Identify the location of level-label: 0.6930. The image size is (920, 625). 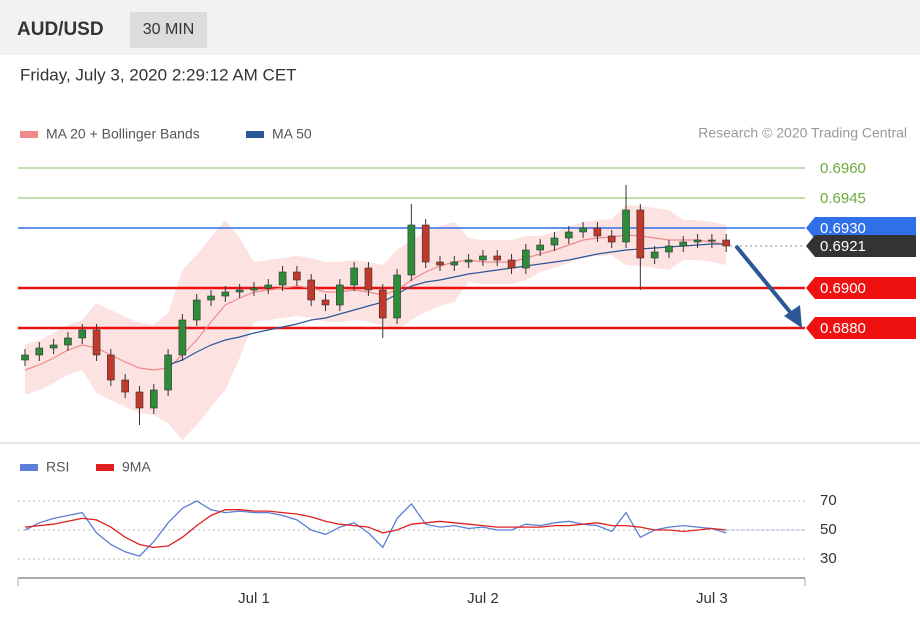
(843, 228).